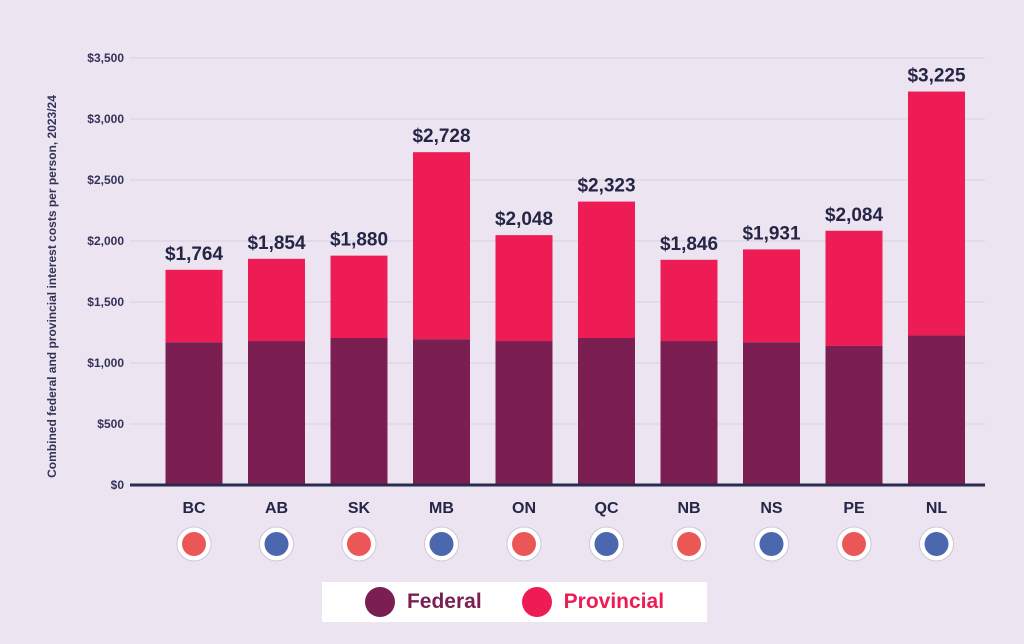 The width and height of the screenshot is (1024, 644). Describe the element at coordinates (105, 119) in the screenshot. I see `y-tick-label: $3,000` at that location.